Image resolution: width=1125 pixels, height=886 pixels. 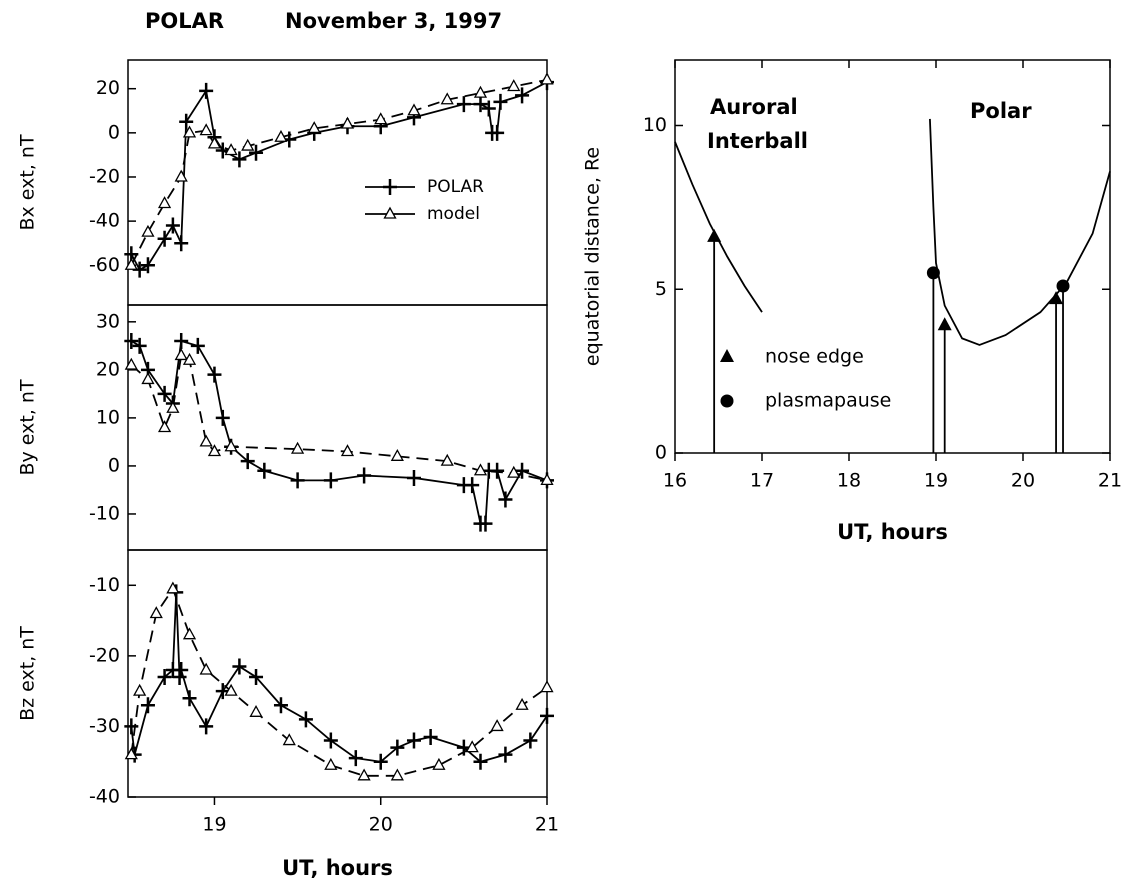 What do you see at coordinates (104, 655) in the screenshot?
I see `y-tick-label: -20` at bounding box center [104, 655].